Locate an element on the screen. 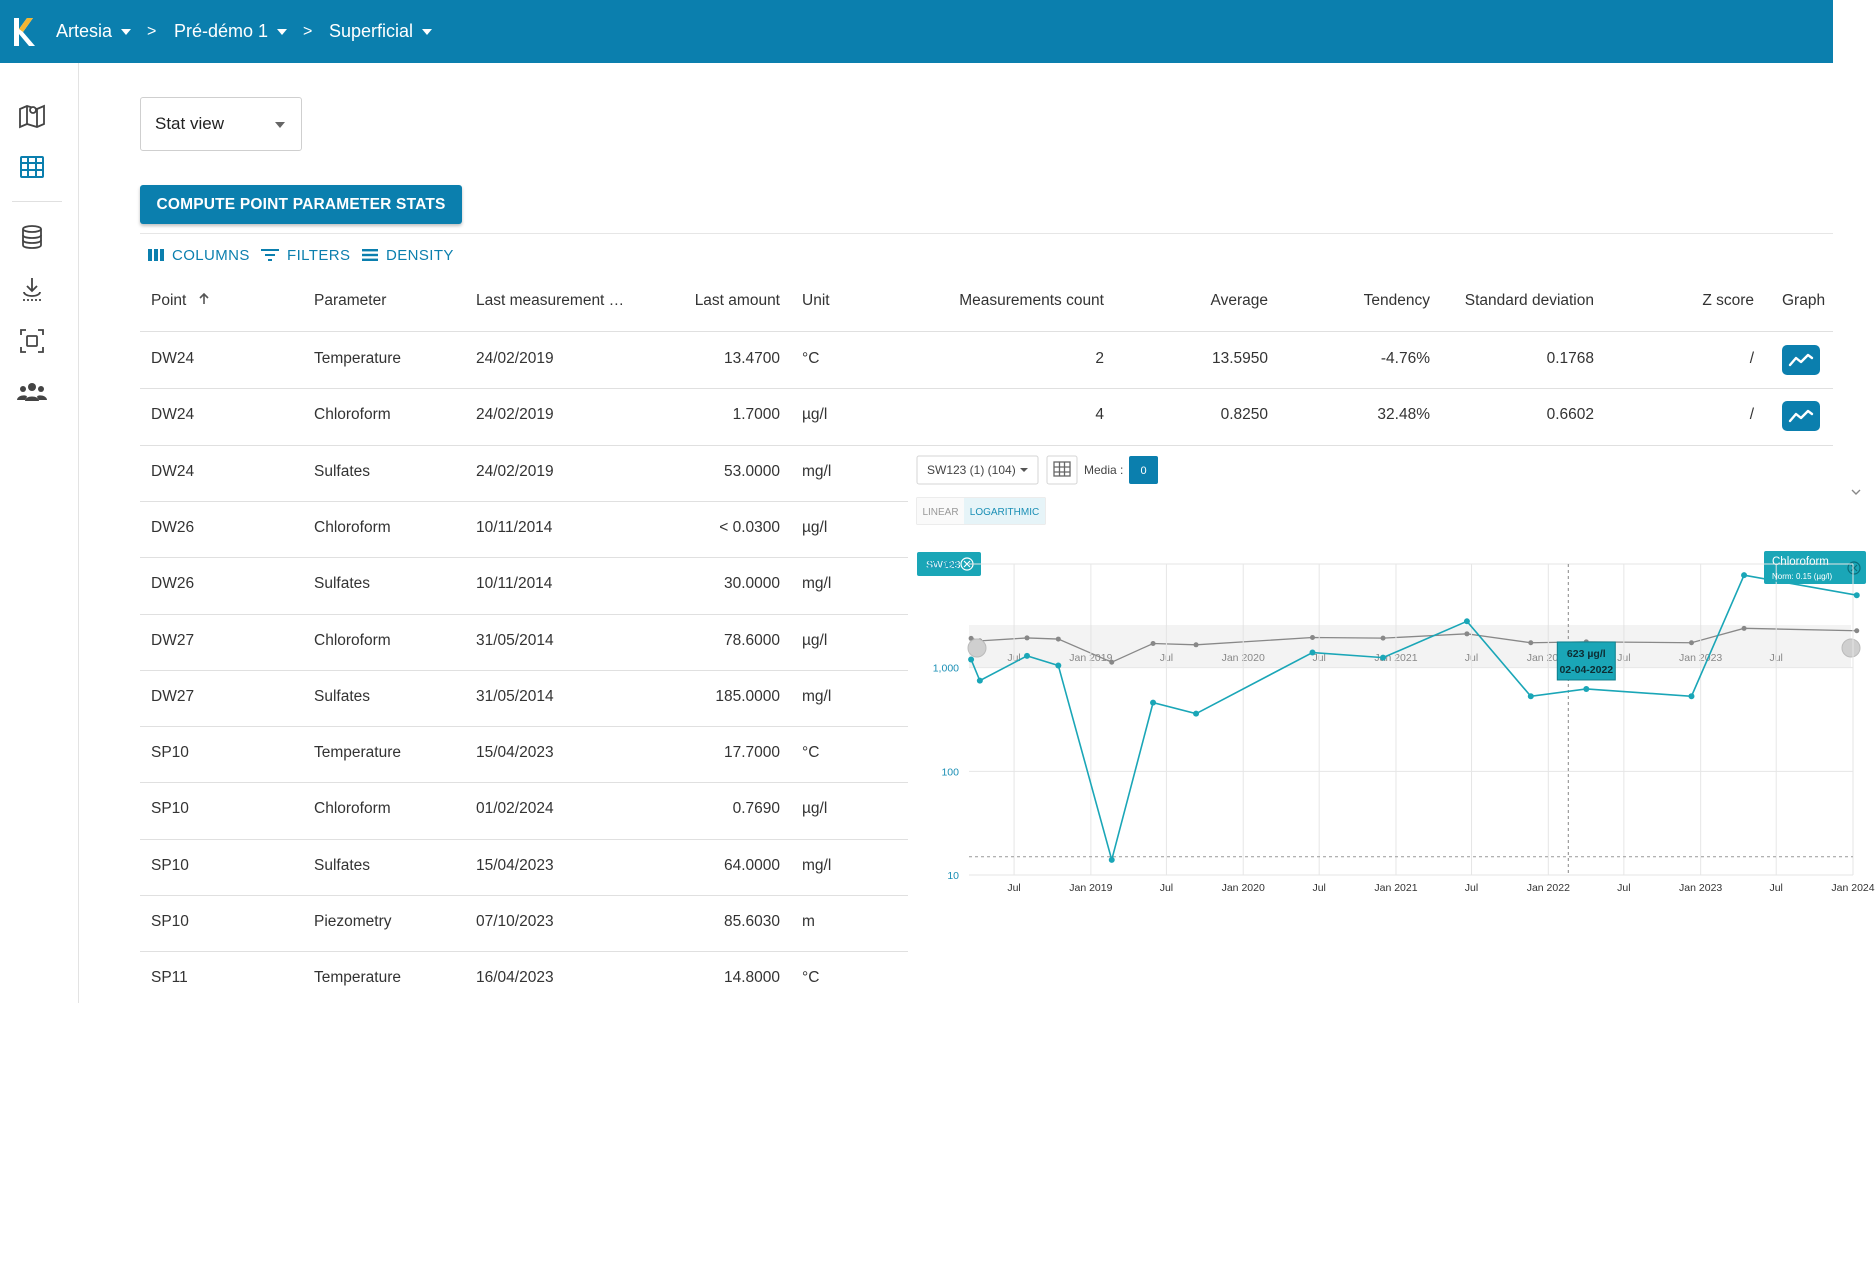 This screenshot has width=1876, height=1266. app-logo-icon is located at coordinates (24, 32).